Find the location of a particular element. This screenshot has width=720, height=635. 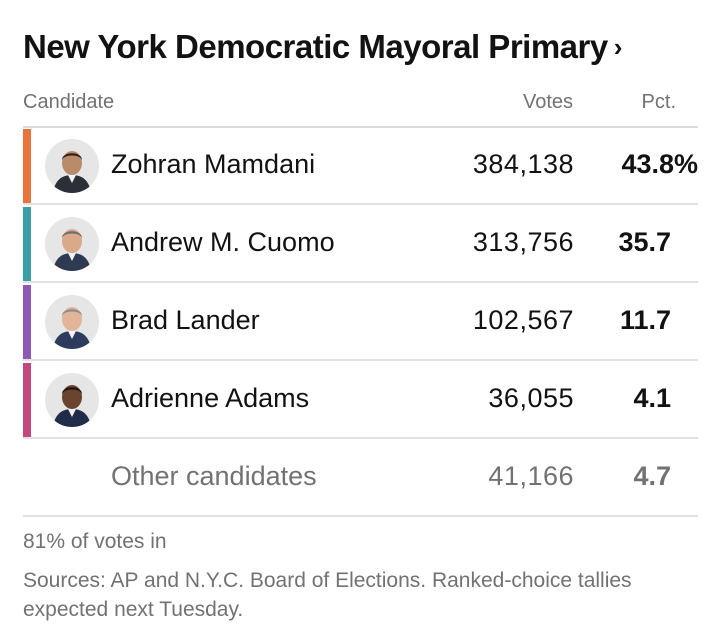

table-header: Candidate Votes Pct. is located at coordinates (360, 103).